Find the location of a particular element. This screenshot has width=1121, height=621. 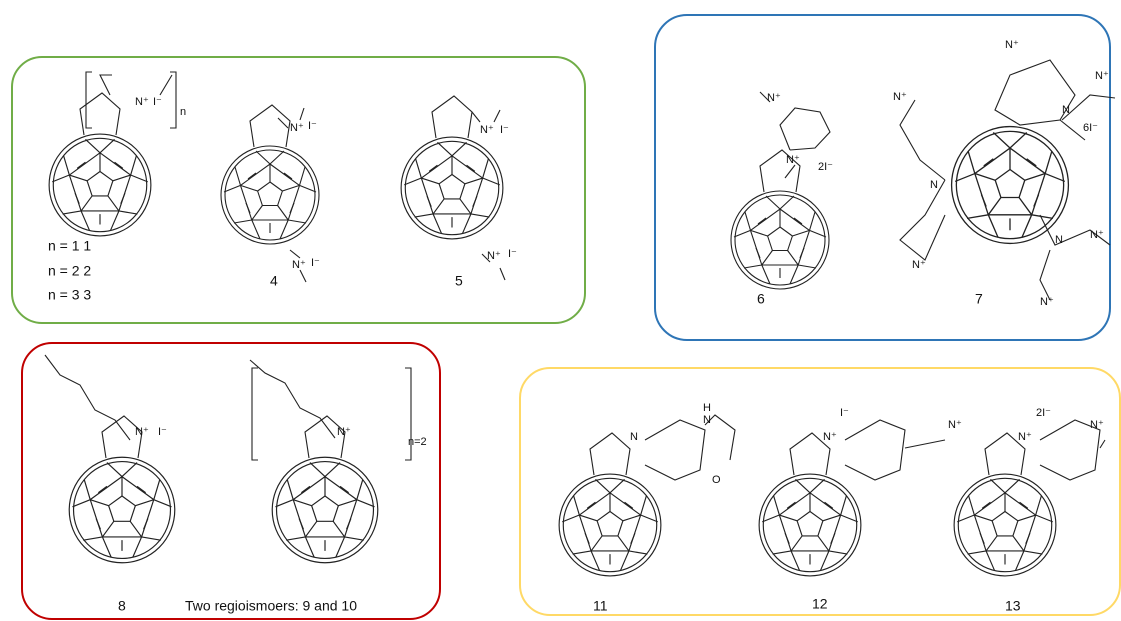

annotation: n=2 is located at coordinates (417, 442).